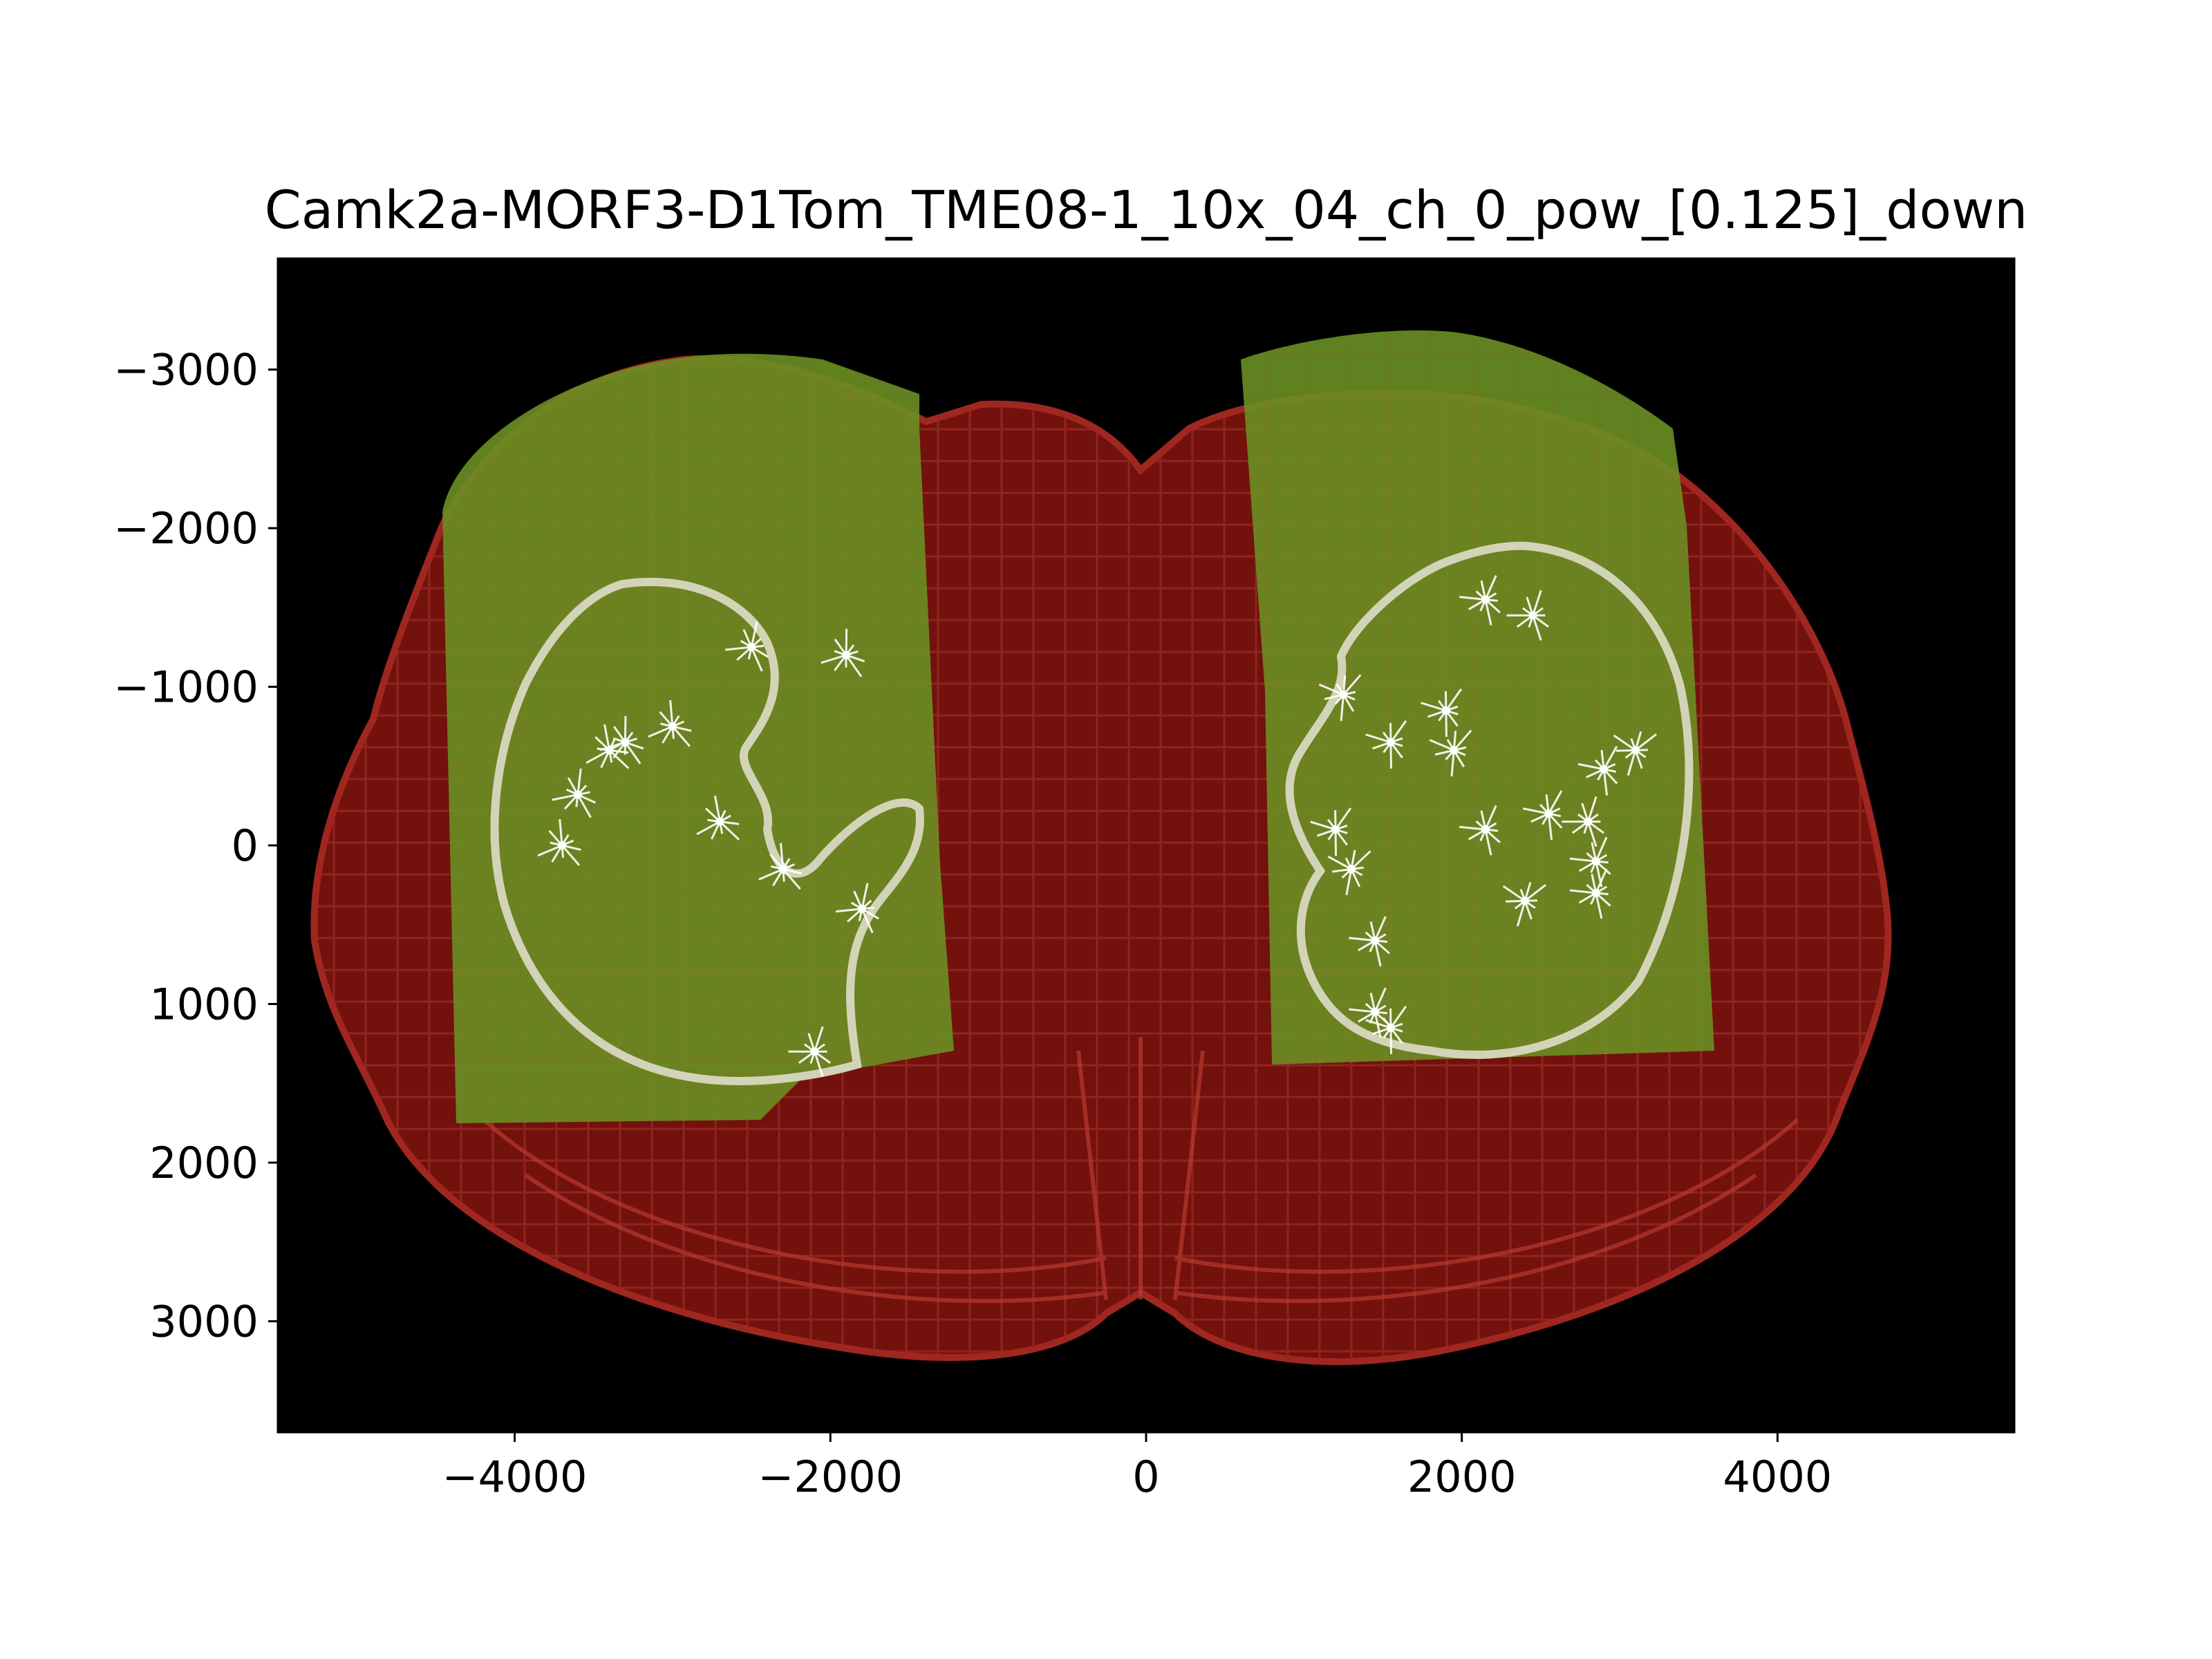  I want to click on y-tick-label: 0, so click(246, 846).